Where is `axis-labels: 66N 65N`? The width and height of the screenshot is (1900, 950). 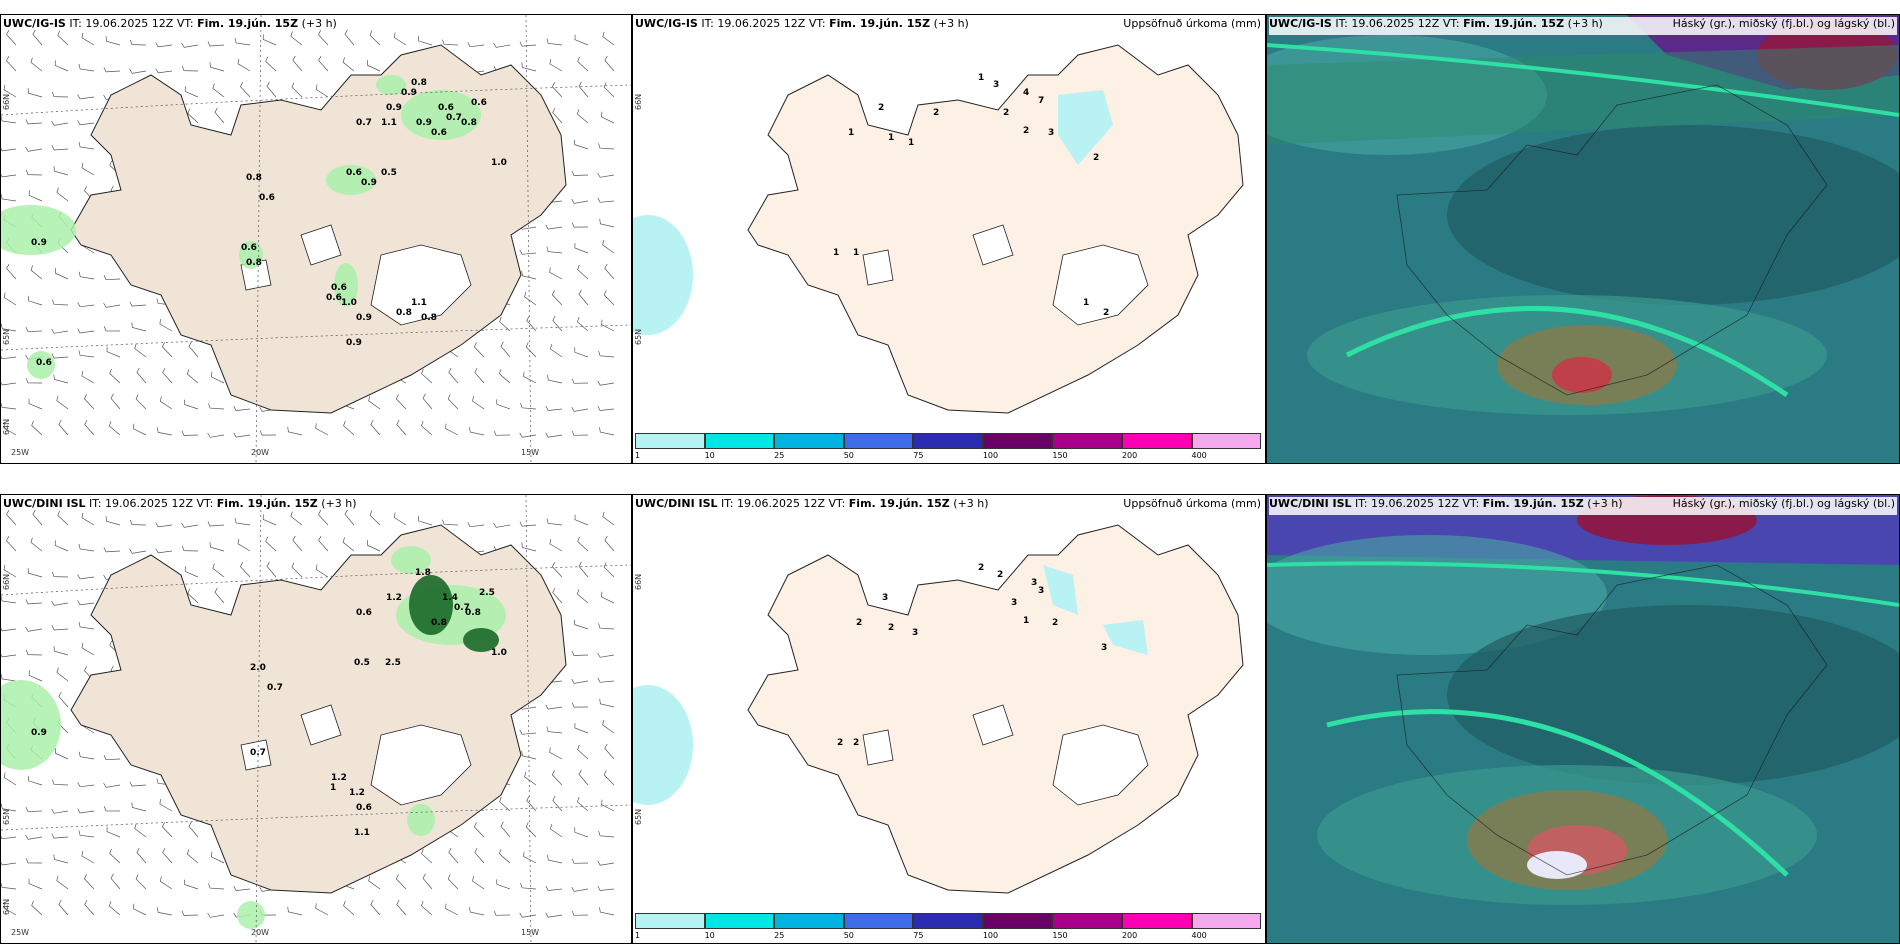
axis-labels: 66N 65N is located at coordinates (638, 219).